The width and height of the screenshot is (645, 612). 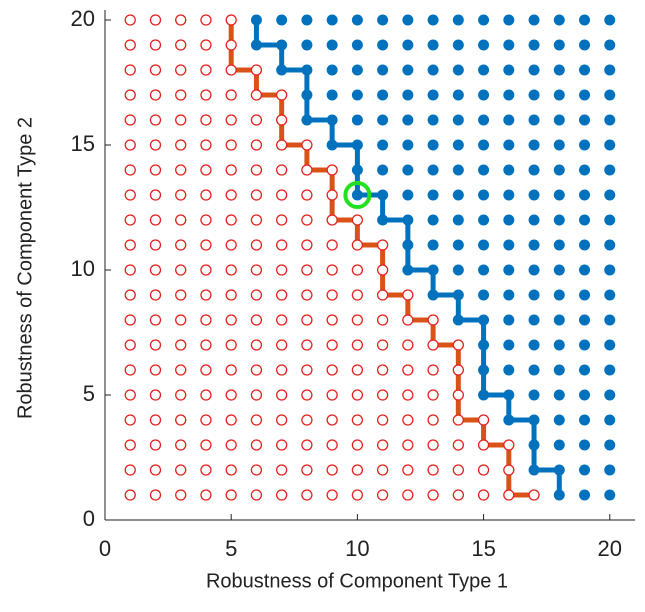 What do you see at coordinates (83, 18) in the screenshot?
I see `y-tick-label: 20` at bounding box center [83, 18].